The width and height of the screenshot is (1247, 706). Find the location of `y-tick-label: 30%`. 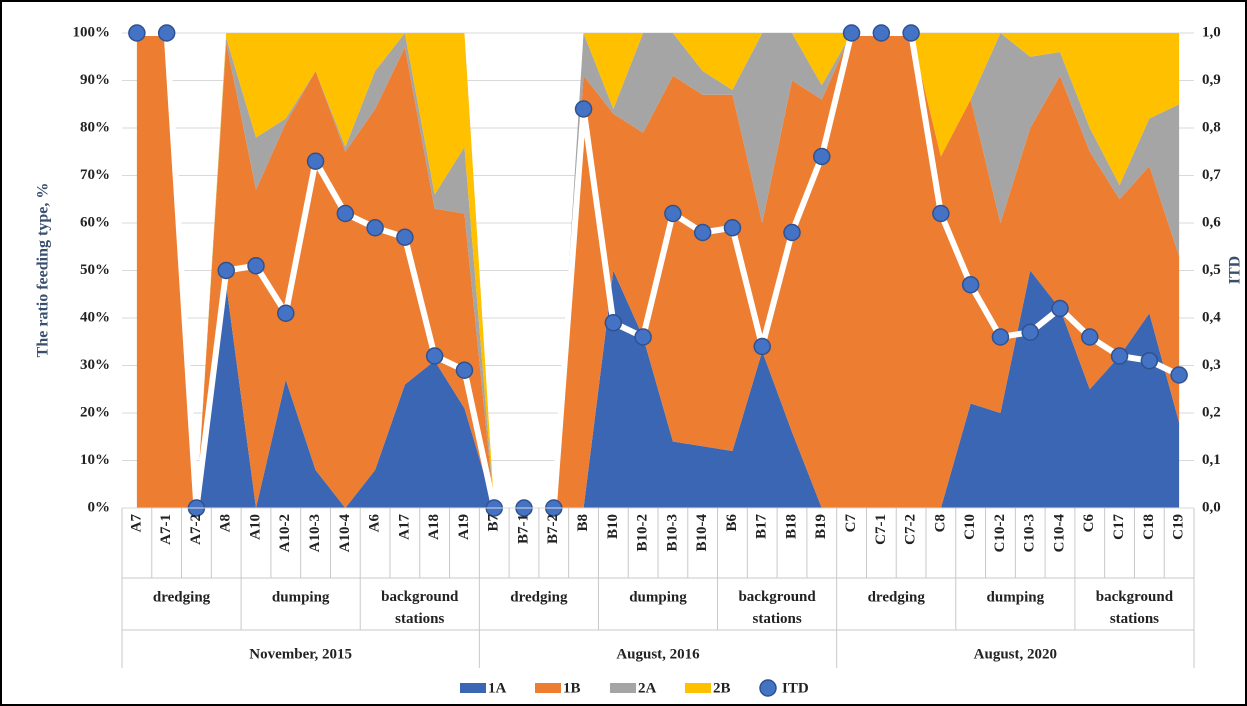

y-tick-label: 30% is located at coordinates (95, 365).